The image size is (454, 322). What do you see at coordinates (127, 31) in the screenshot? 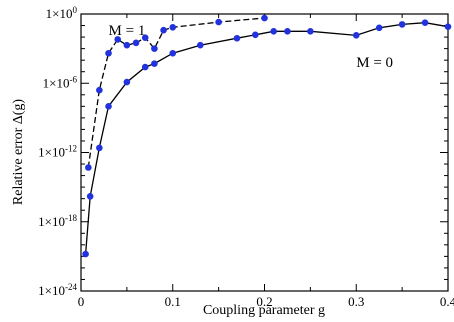
I see `series-label-m-1: M = 1` at bounding box center [127, 31].